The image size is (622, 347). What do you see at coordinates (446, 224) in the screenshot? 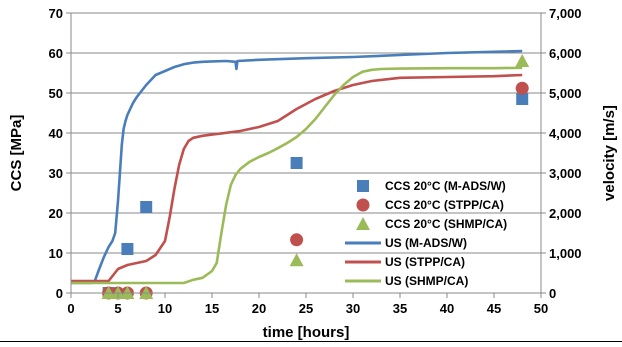
I see `legend-label: CCS 20°C (SHMP/CA)` at bounding box center [446, 224].